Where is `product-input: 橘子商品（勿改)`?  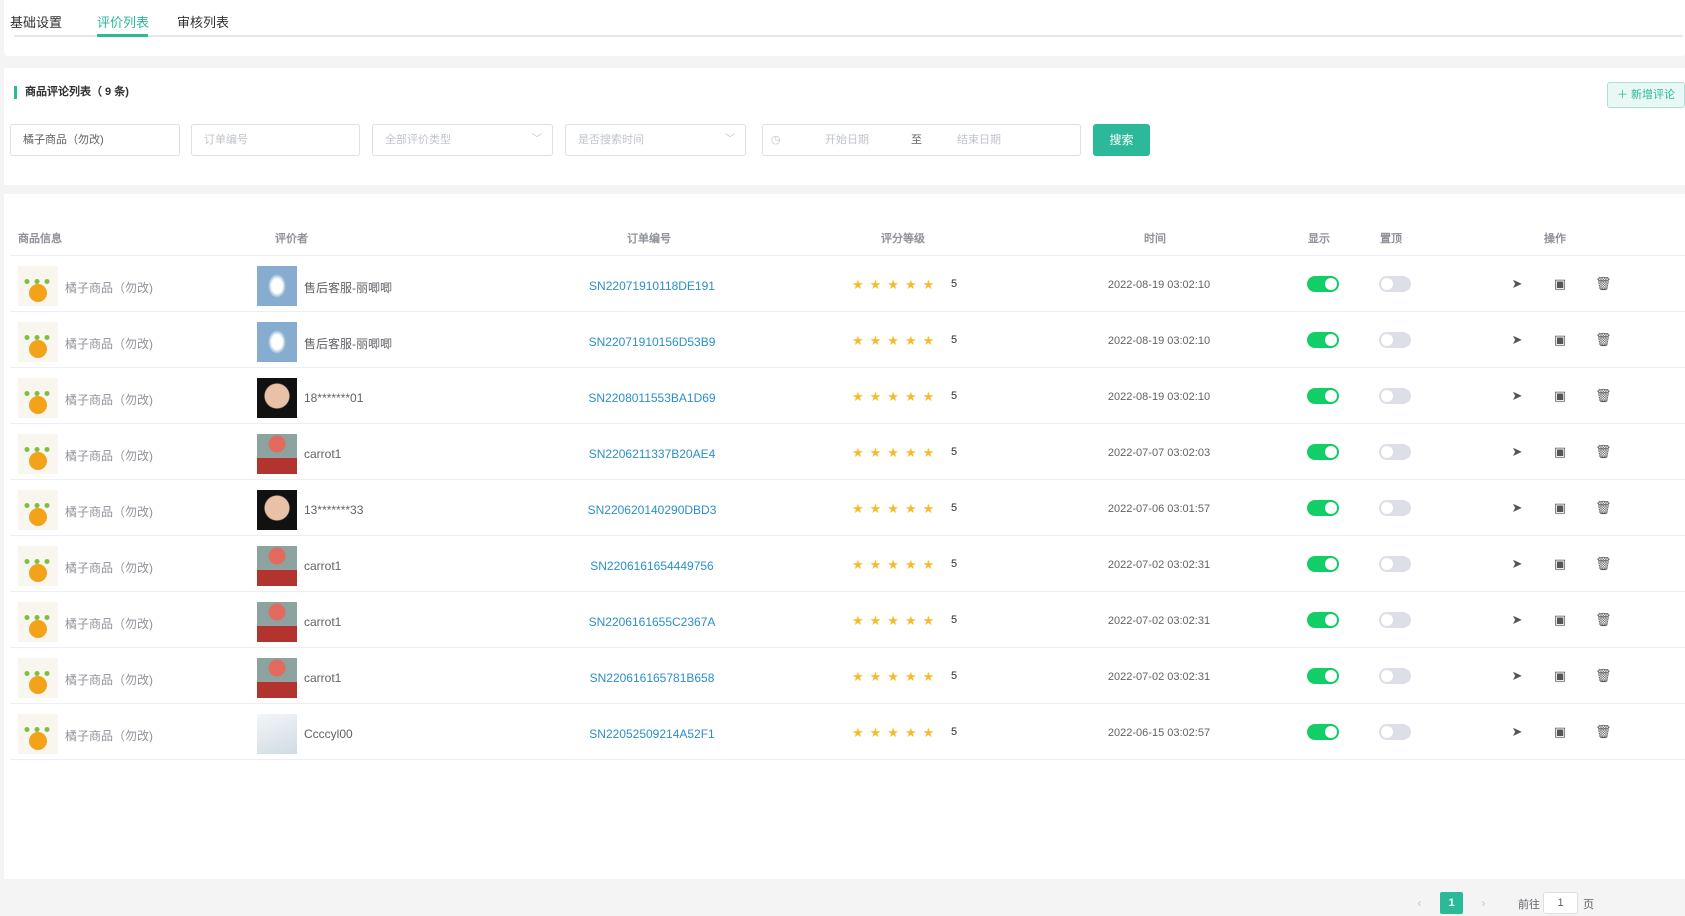 product-input: 橘子商品（勿改) is located at coordinates (95, 140).